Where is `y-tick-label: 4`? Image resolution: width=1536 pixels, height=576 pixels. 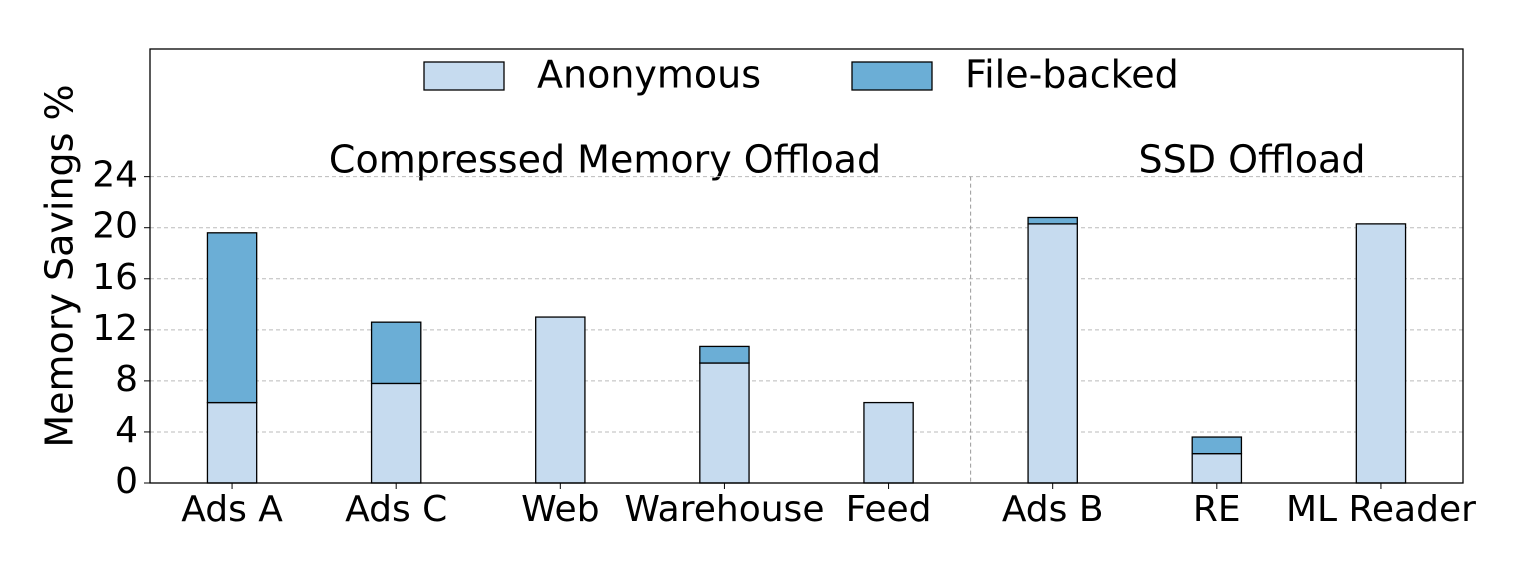
y-tick-label: 4 is located at coordinates (126, 430).